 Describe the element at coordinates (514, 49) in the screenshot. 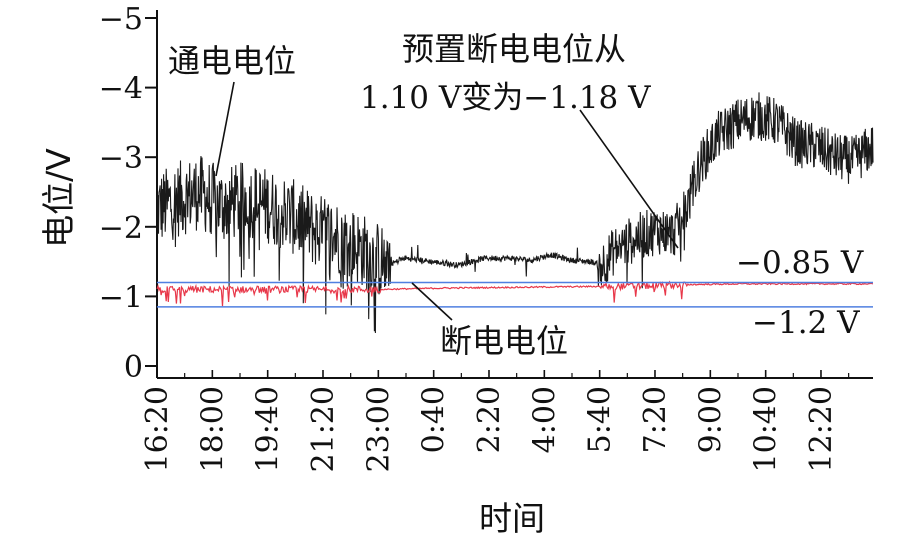

I see `annotation-note-line1: 预置断电电位从` at that location.